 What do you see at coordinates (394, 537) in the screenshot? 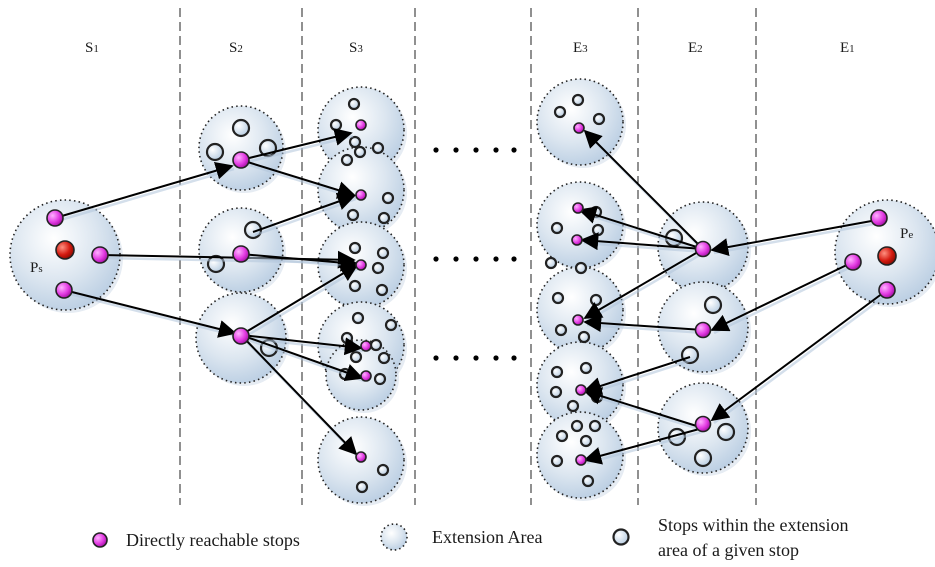
I see `legend-extension-area-icon` at bounding box center [394, 537].